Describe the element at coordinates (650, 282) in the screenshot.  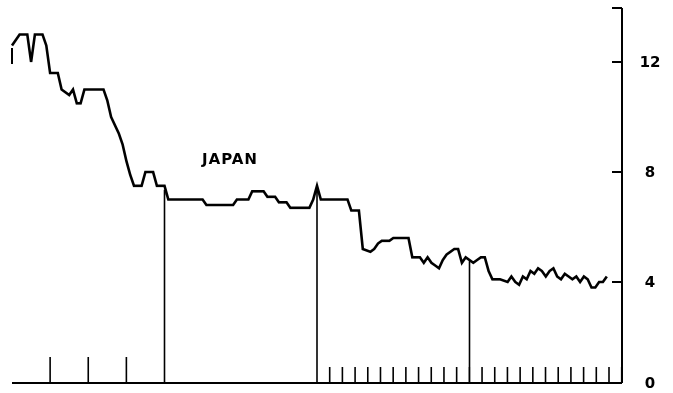
I see `y-tick-label: 4` at that location.